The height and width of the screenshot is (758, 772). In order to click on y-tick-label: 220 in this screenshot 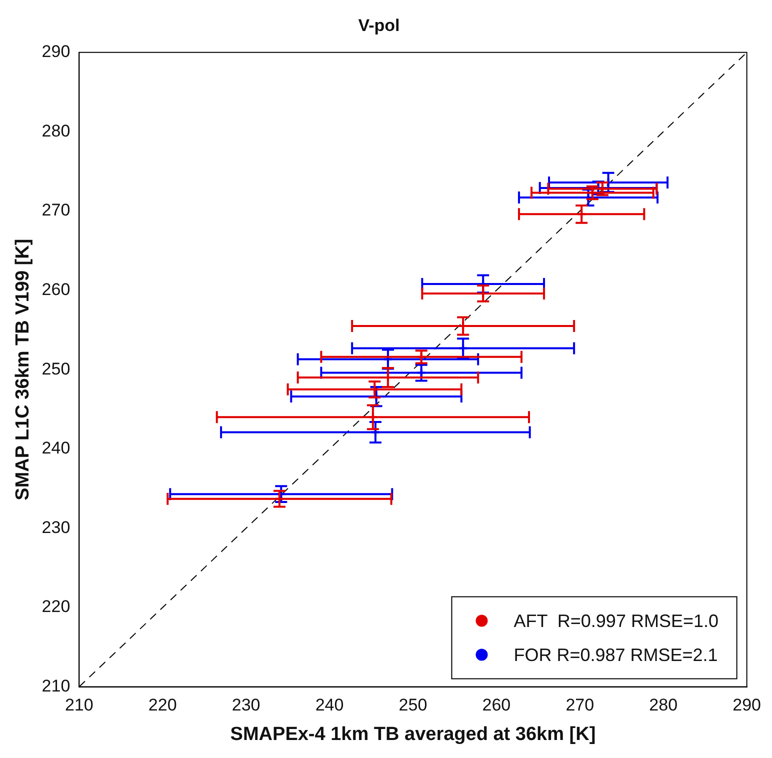, I will do `click(56, 606)`.